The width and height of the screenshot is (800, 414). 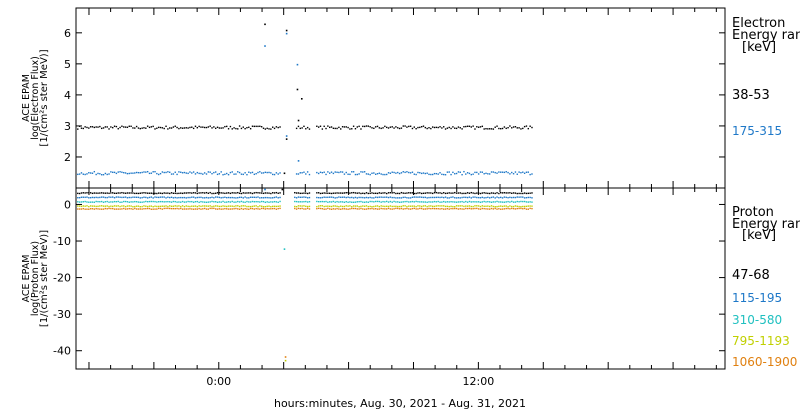 What do you see at coordinates (62, 241) in the screenshot?
I see `proton-y-tick-label: -10` at bounding box center [62, 241].